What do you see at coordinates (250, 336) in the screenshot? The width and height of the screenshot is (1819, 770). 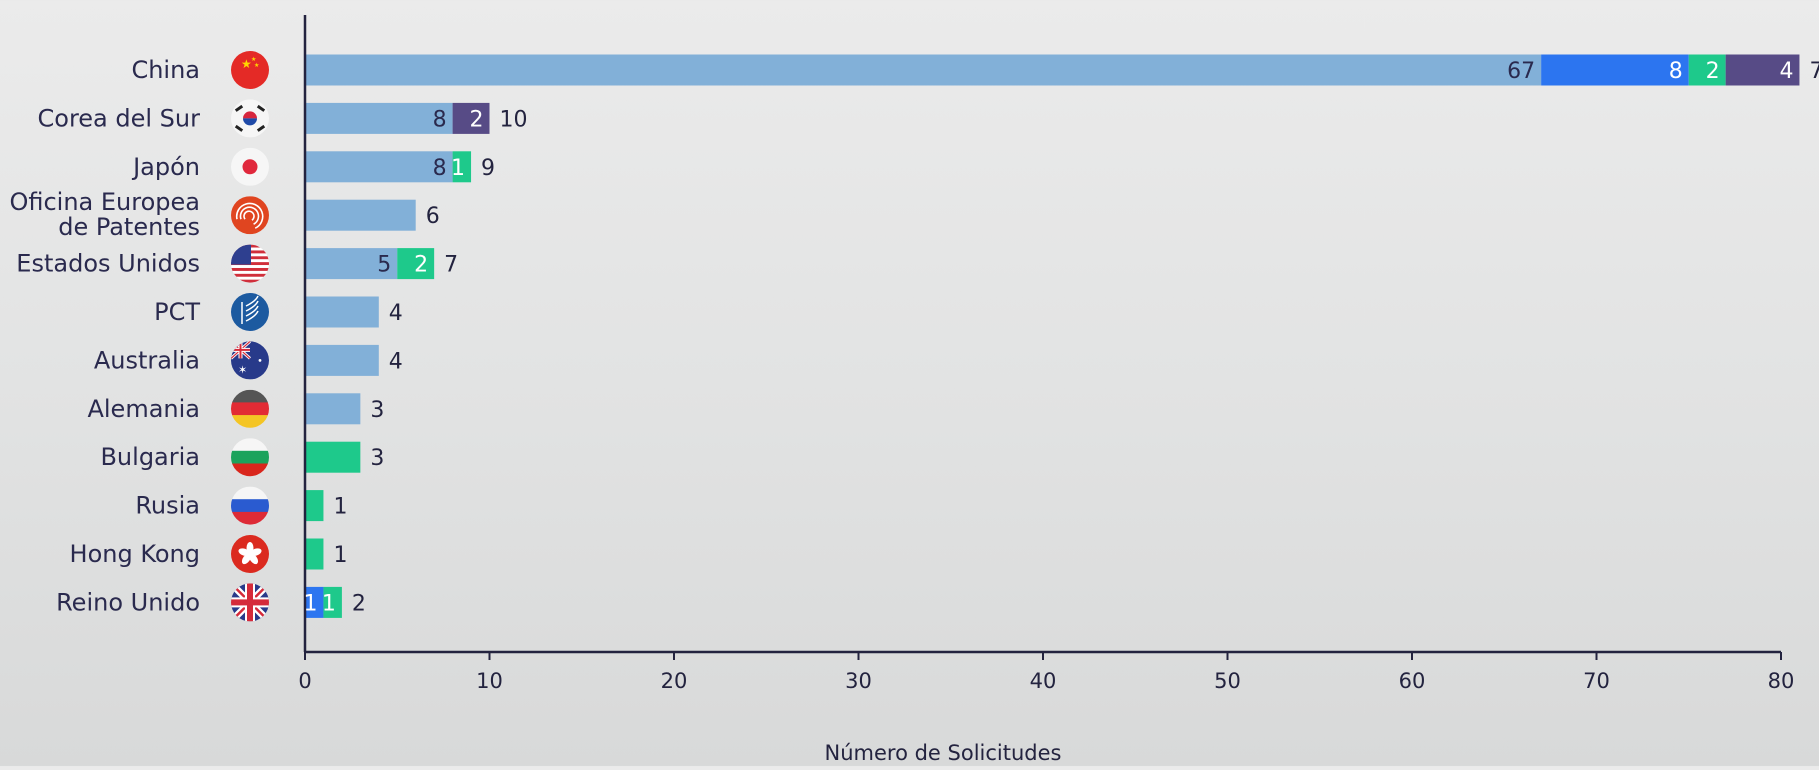 I see `flags-layer: ★ ★★ ✶` at bounding box center [250, 336].